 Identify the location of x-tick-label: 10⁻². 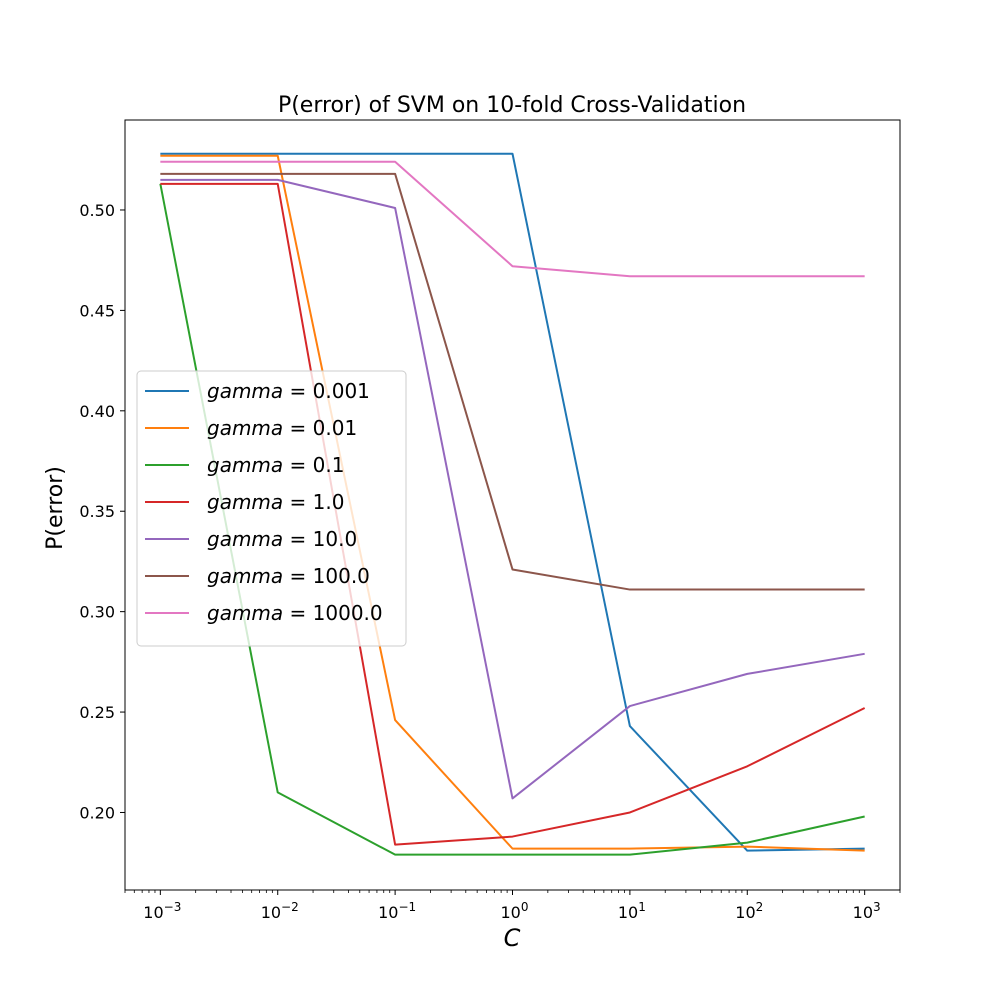
(280, 911).